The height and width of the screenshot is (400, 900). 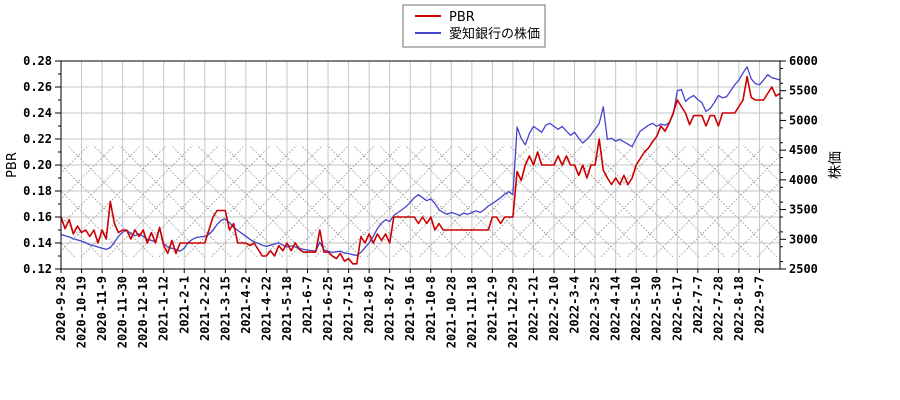 What do you see at coordinates (102, 308) in the screenshot?
I see `x-tick-label: 2020-11-9` at bounding box center [102, 308].